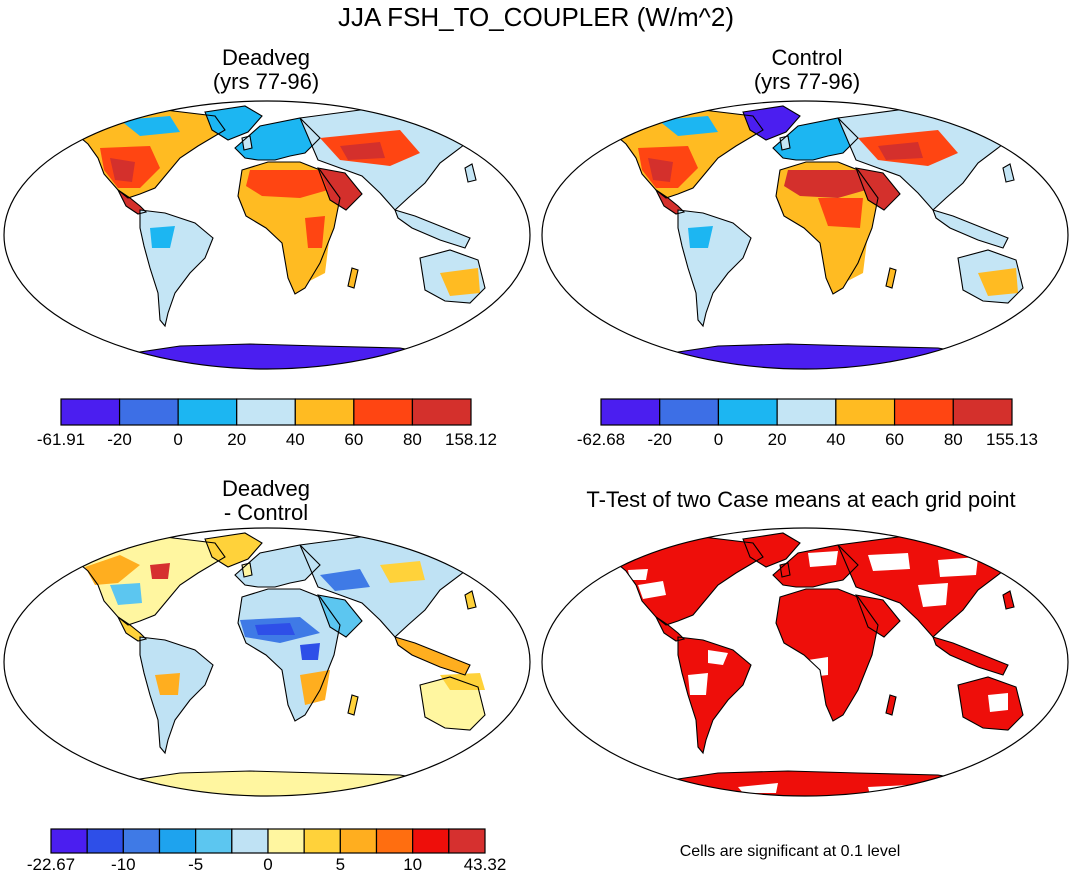 This screenshot has width=1072, height=875. What do you see at coordinates (149, 581) in the screenshot?
I see `map-difference-namerica-coastline` at bounding box center [149, 581].